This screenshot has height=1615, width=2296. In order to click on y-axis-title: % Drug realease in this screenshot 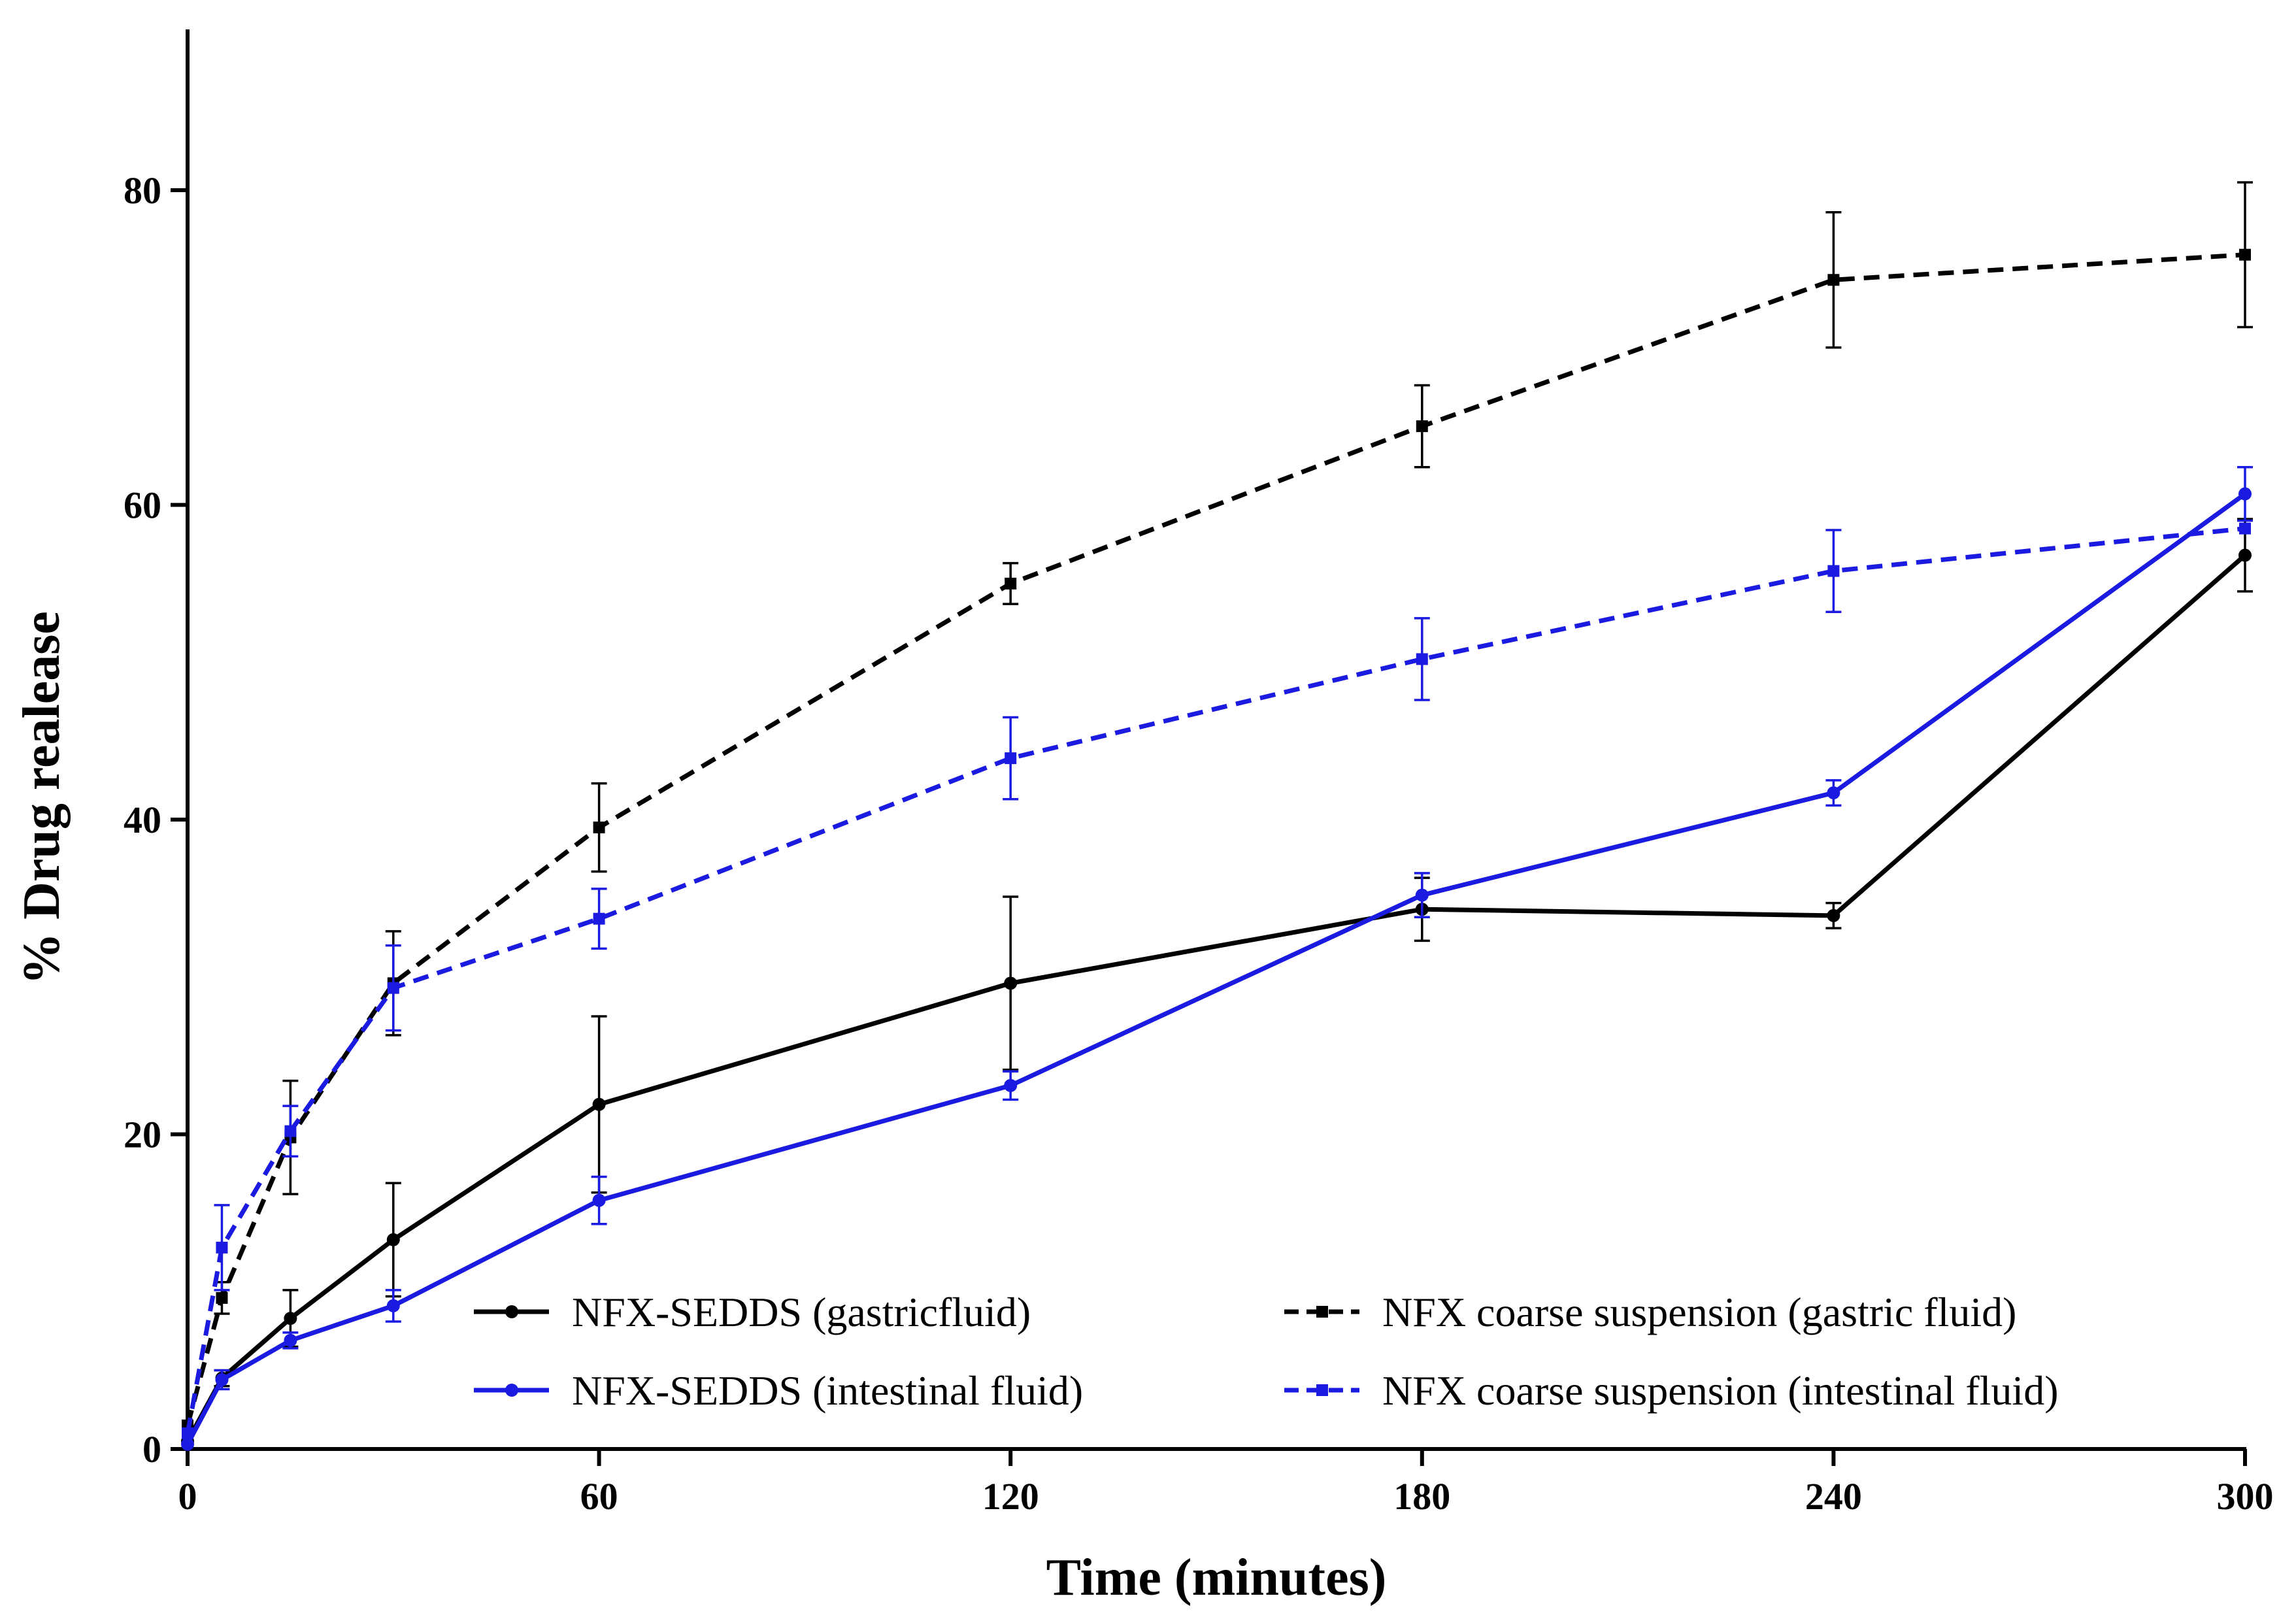, I will do `click(42, 798)`.